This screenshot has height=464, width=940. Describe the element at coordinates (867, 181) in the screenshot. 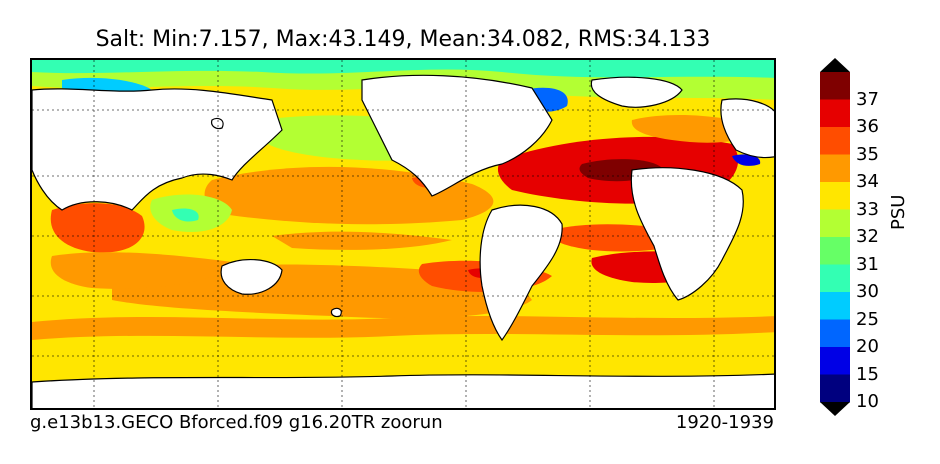

I see `colorbar-tick-label: 34` at that location.